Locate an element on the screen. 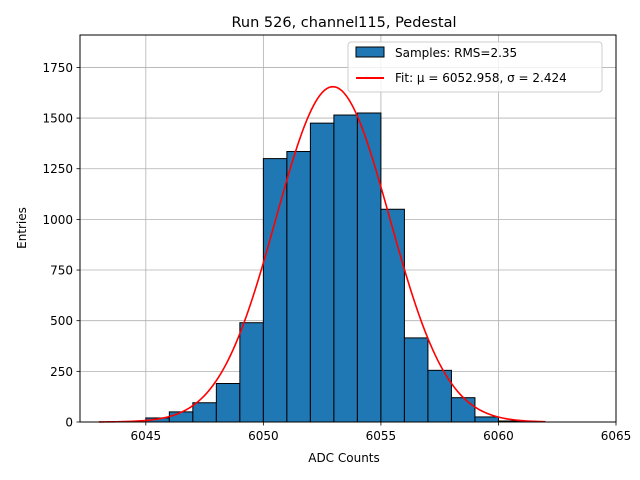 The image size is (640, 480). y-tick-label: 250 is located at coordinates (61, 372).